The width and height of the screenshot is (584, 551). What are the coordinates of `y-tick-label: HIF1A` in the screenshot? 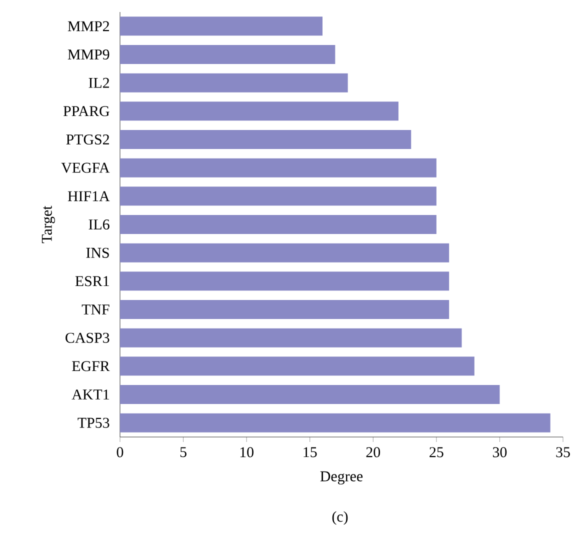 It's located at (89, 196).